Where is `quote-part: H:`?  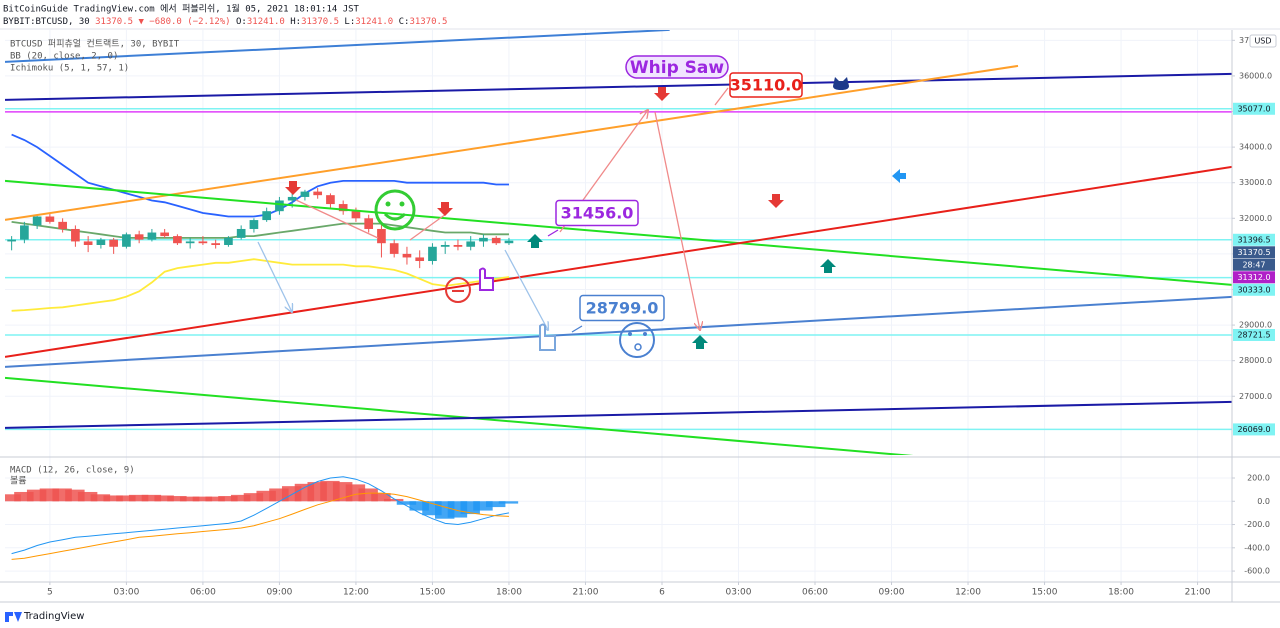 quote-part: H: is located at coordinates (293, 22).